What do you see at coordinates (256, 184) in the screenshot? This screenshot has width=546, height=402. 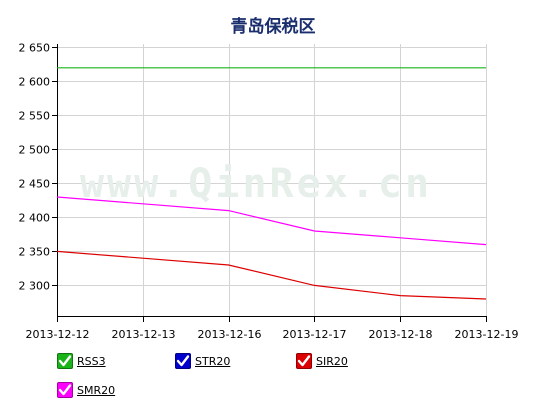 I see `watermark-text: www.QinRex.cn` at bounding box center [256, 184].